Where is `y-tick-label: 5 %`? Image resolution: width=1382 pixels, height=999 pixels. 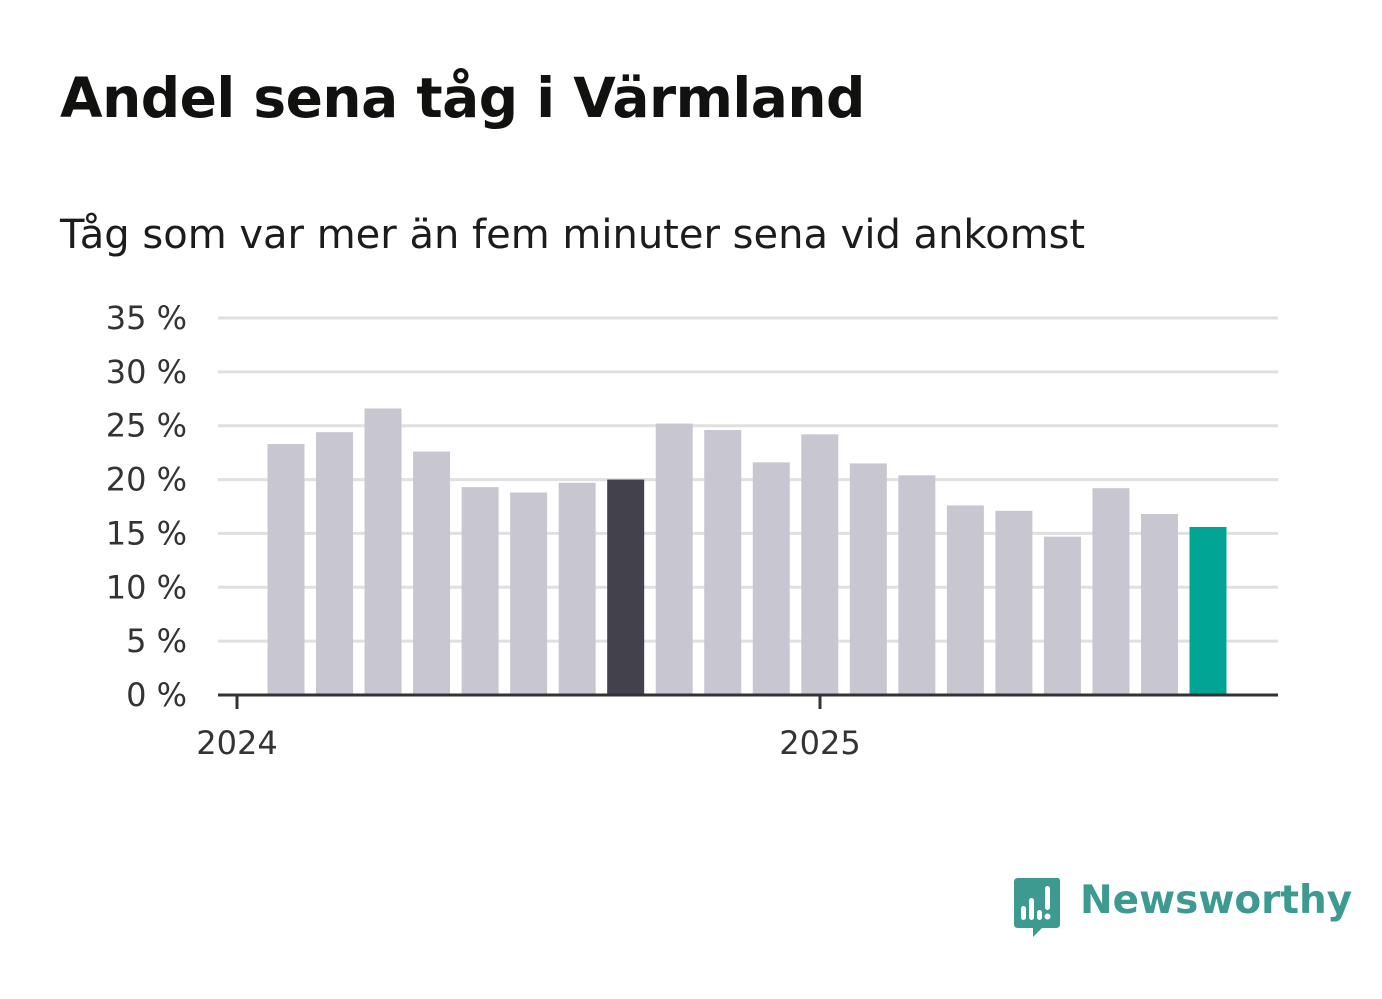
y-tick-label: 5 % is located at coordinates (156, 641).